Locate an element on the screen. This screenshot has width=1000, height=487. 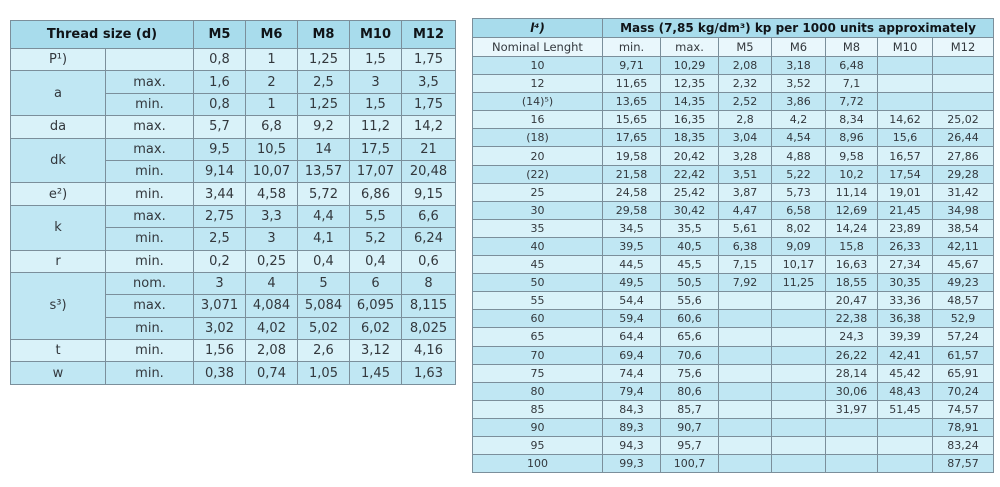
row-label: s³) is located at coordinates (58, 306).